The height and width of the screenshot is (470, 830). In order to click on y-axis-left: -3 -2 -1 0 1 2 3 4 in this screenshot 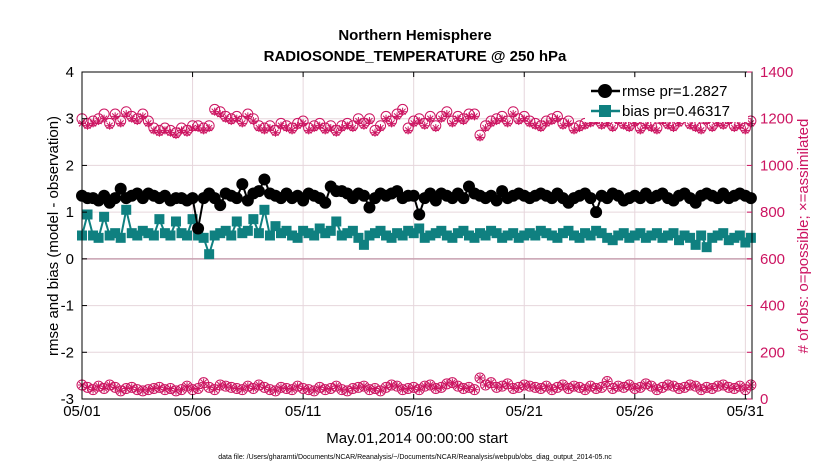, I will do `click(74, 236)`.